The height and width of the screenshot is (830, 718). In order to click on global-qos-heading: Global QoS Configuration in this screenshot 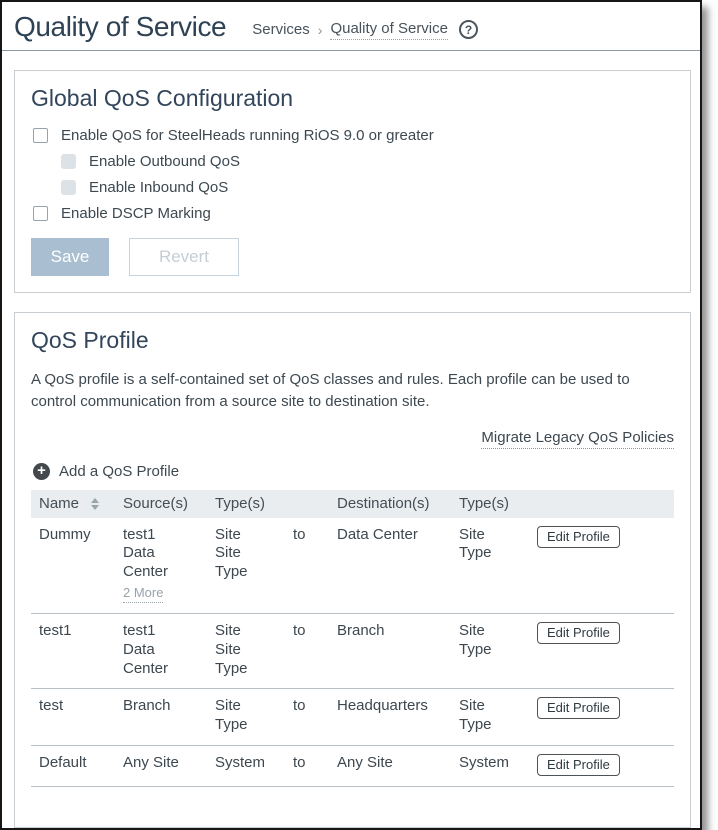, I will do `click(162, 98)`.